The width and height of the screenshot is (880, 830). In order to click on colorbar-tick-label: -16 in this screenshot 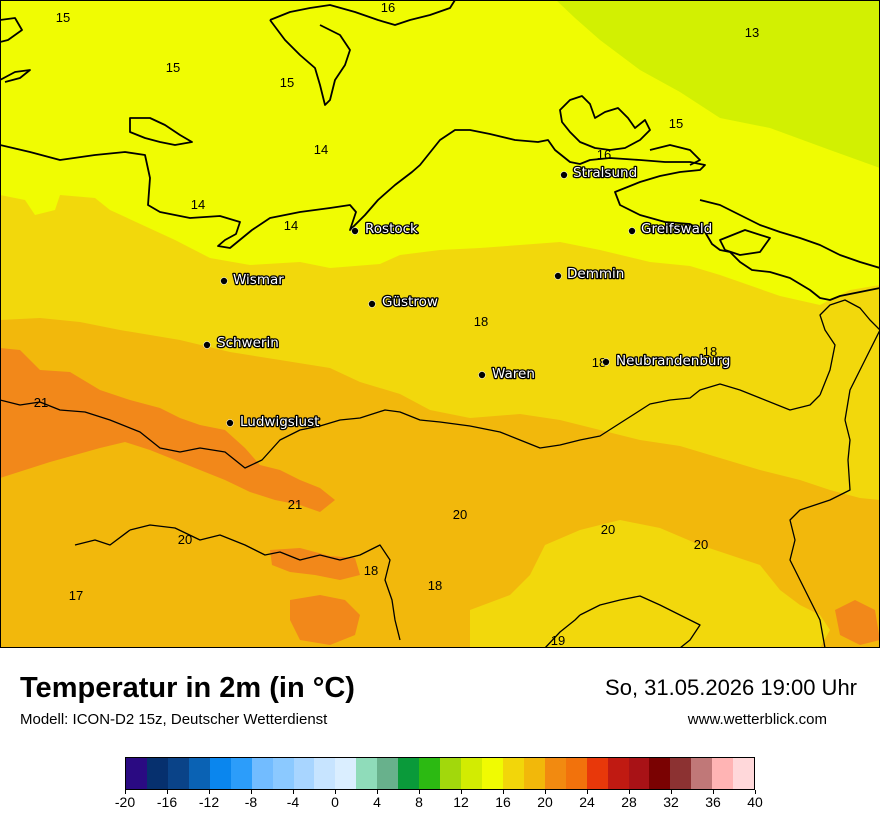, I will do `click(167, 802)`.